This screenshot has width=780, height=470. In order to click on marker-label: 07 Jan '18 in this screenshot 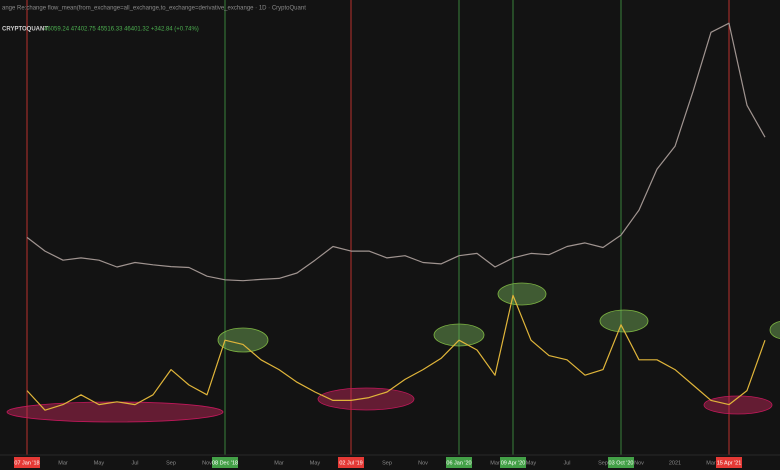, I will do `click(26, 463)`.